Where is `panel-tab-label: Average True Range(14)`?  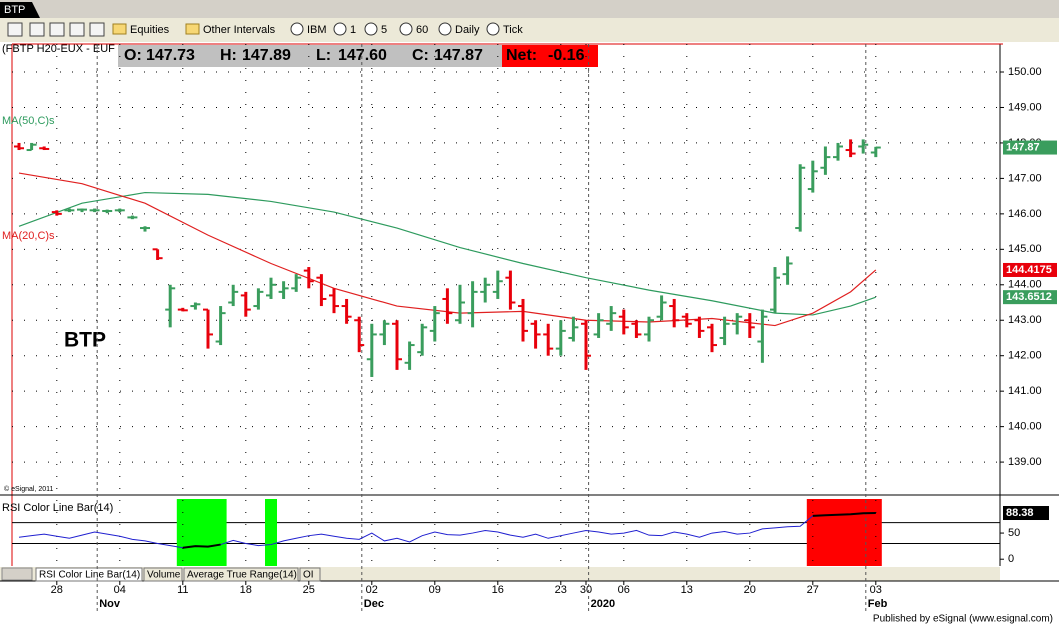
panel-tab-label: Average True Range(14) is located at coordinates (242, 575).